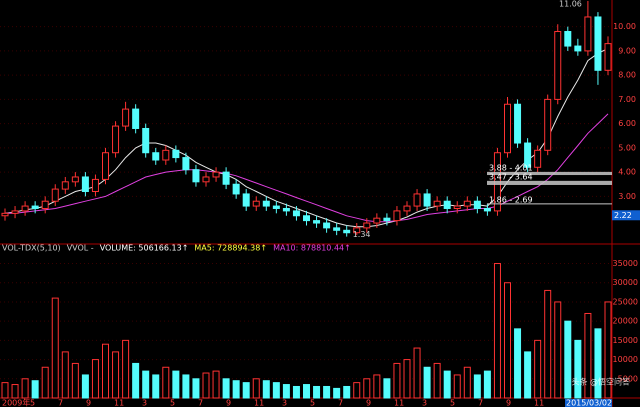 The width and height of the screenshot is (640, 407). Describe the element at coordinates (627, 172) in the screenshot. I see `y-tick-label: 4.00` at that location.